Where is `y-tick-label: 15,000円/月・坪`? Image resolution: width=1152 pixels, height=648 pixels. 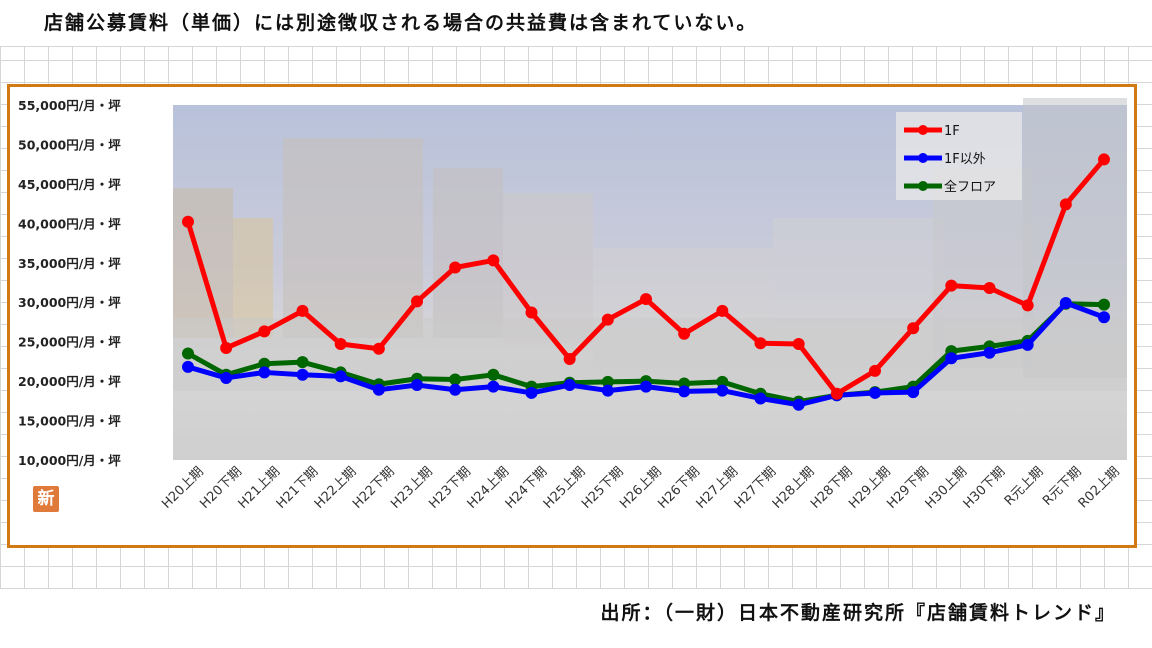 y-tick-label: 15,000円/月・坪 is located at coordinates (69, 421).